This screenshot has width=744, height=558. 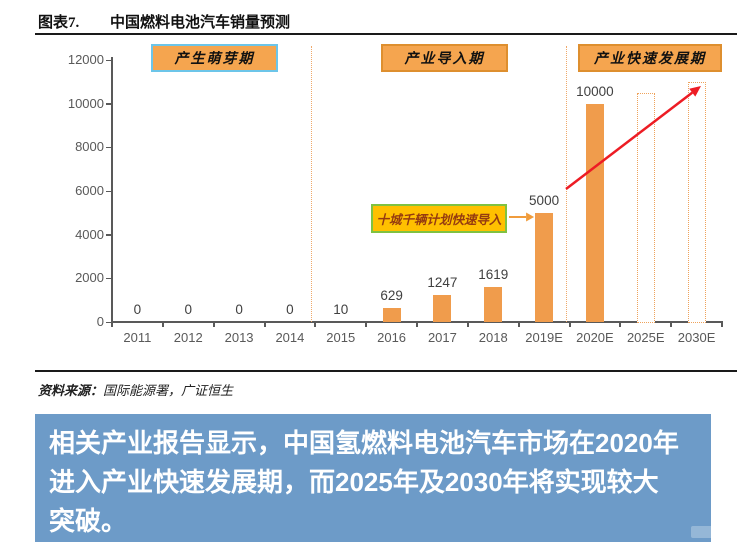 I want to click on x-axis-label: 2019E, so click(x=544, y=337).